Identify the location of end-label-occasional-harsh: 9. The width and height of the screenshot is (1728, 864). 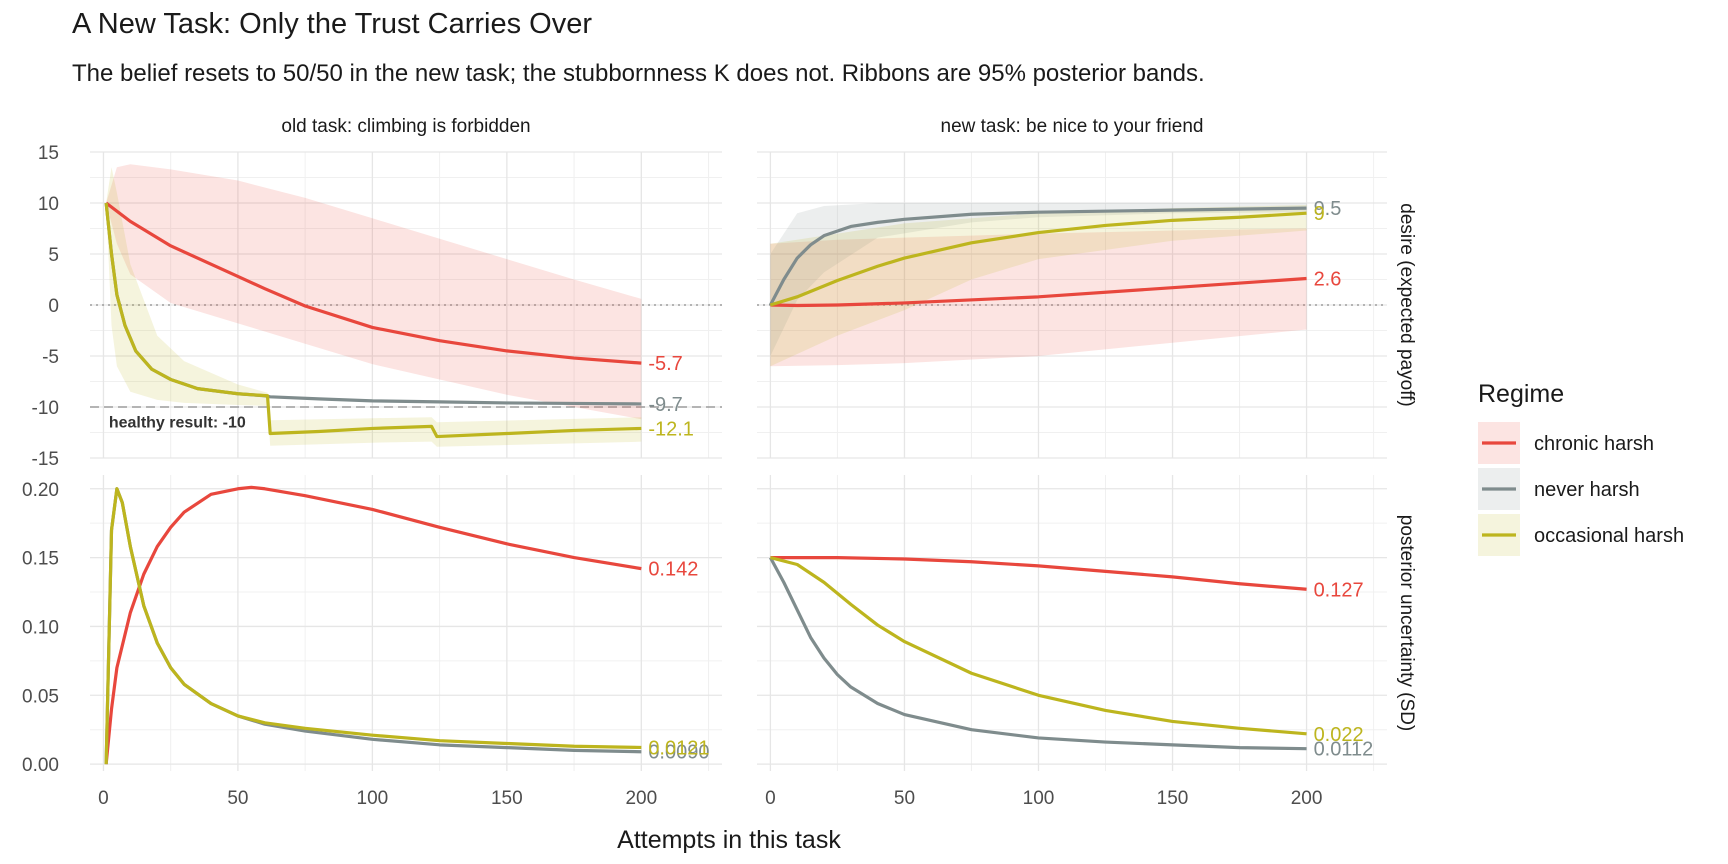
(1319, 214).